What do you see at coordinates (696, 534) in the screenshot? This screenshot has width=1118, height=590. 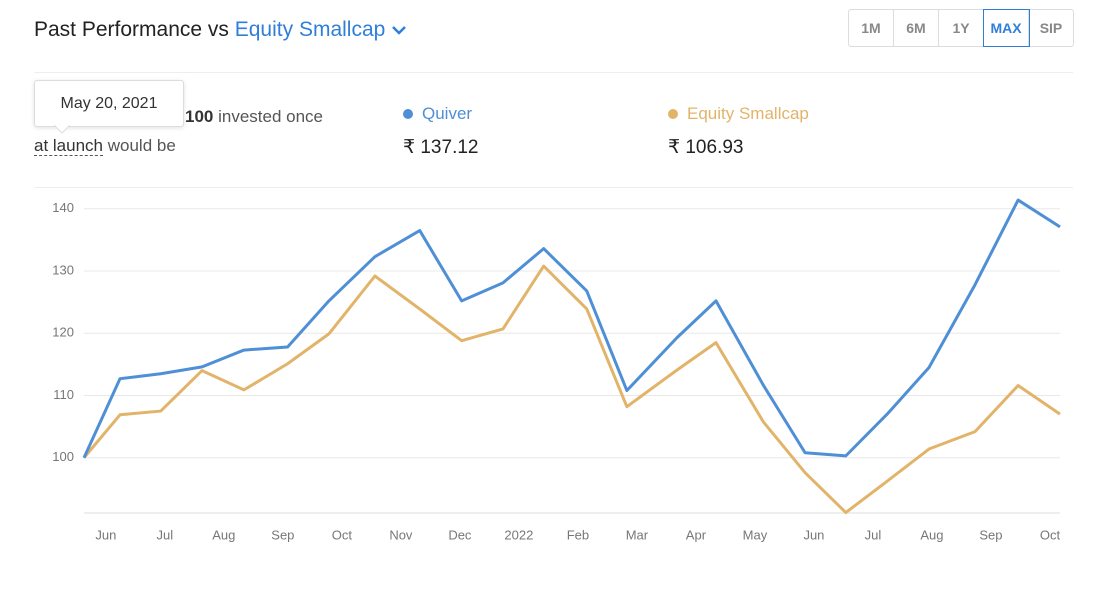 I see `x-tick-label: Apr` at bounding box center [696, 534].